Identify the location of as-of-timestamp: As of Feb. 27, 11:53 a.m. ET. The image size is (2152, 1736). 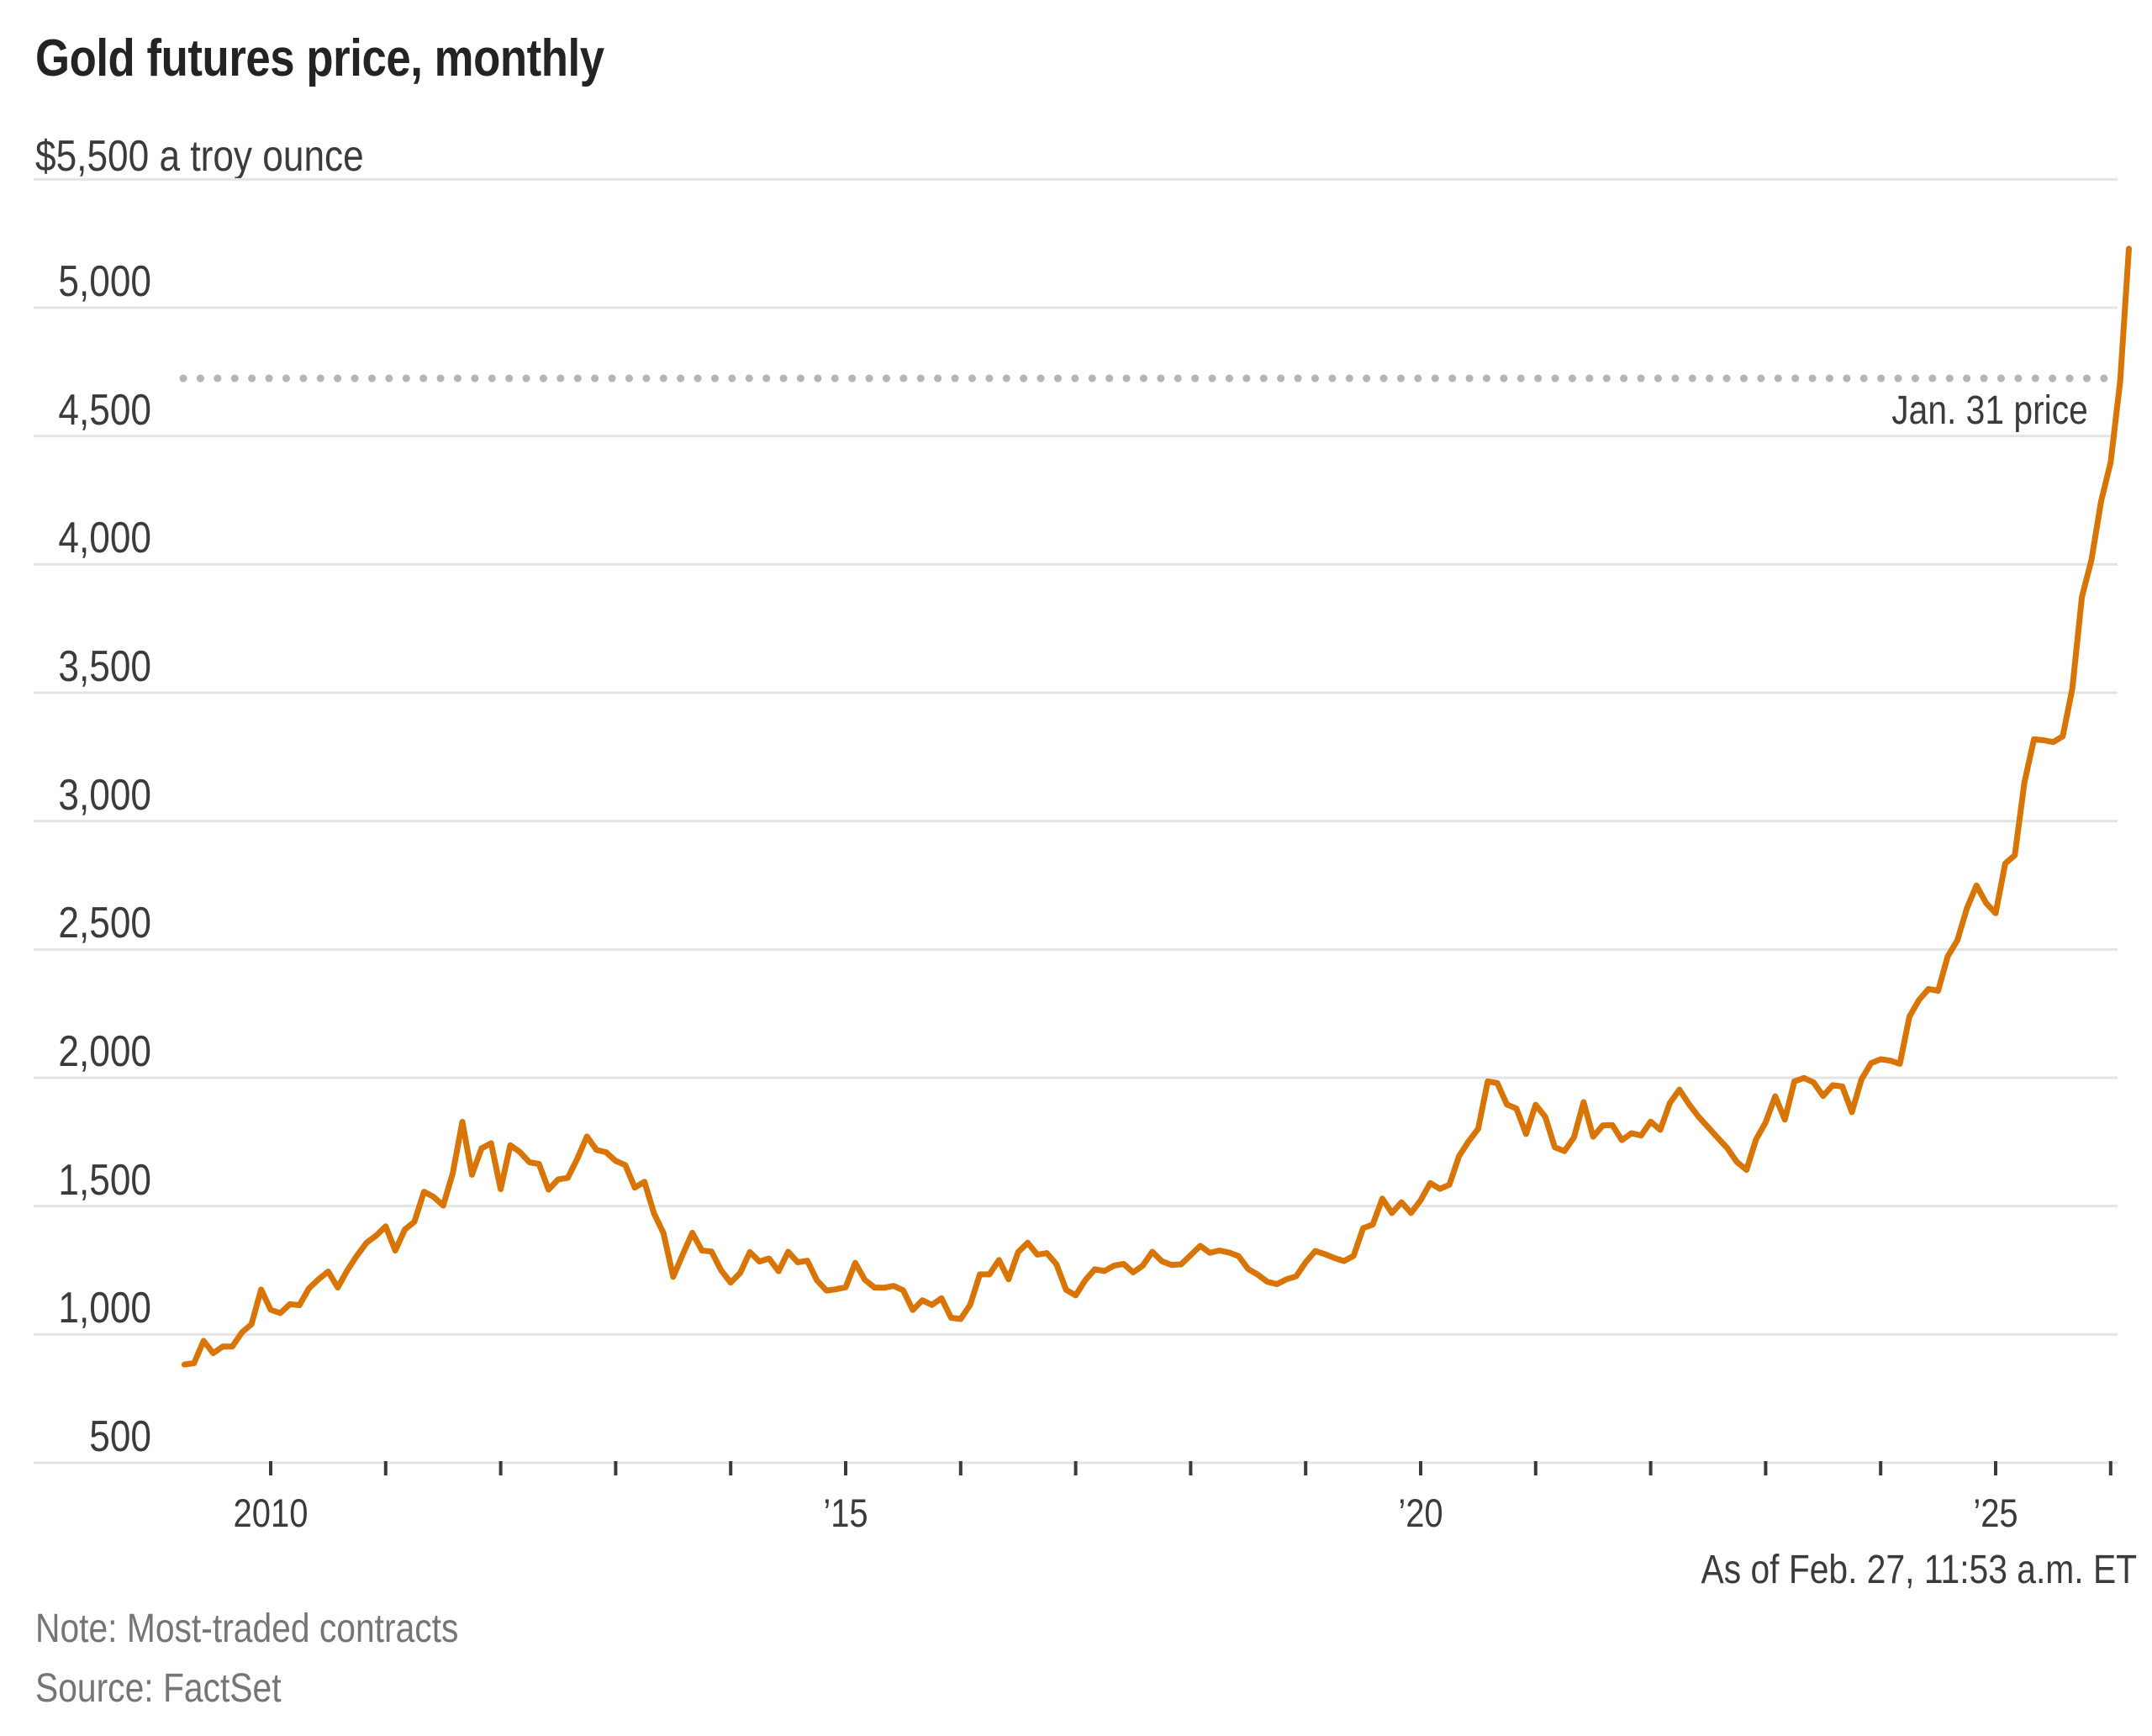
(1919, 1570).